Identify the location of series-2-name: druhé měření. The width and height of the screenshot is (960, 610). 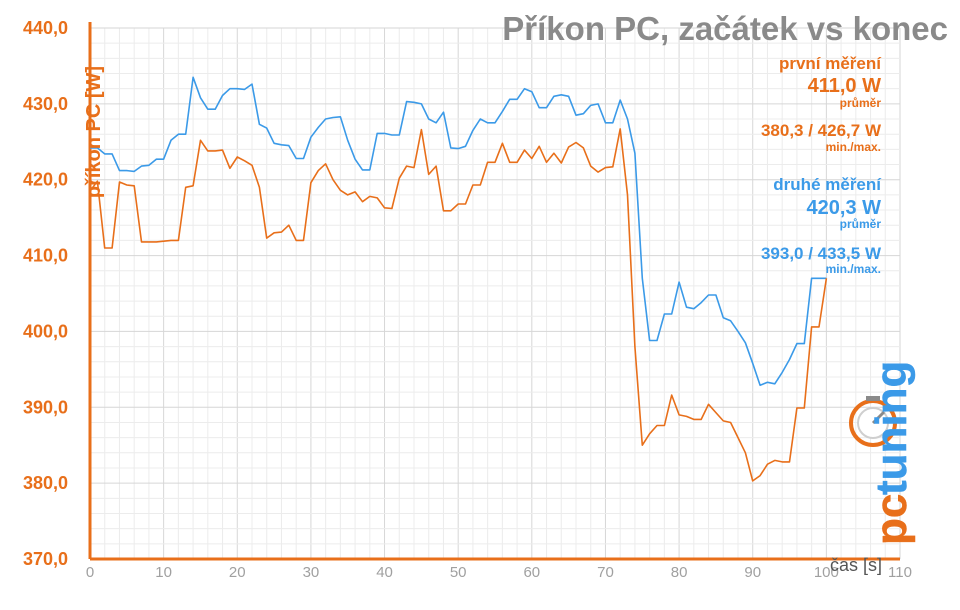
(827, 184).